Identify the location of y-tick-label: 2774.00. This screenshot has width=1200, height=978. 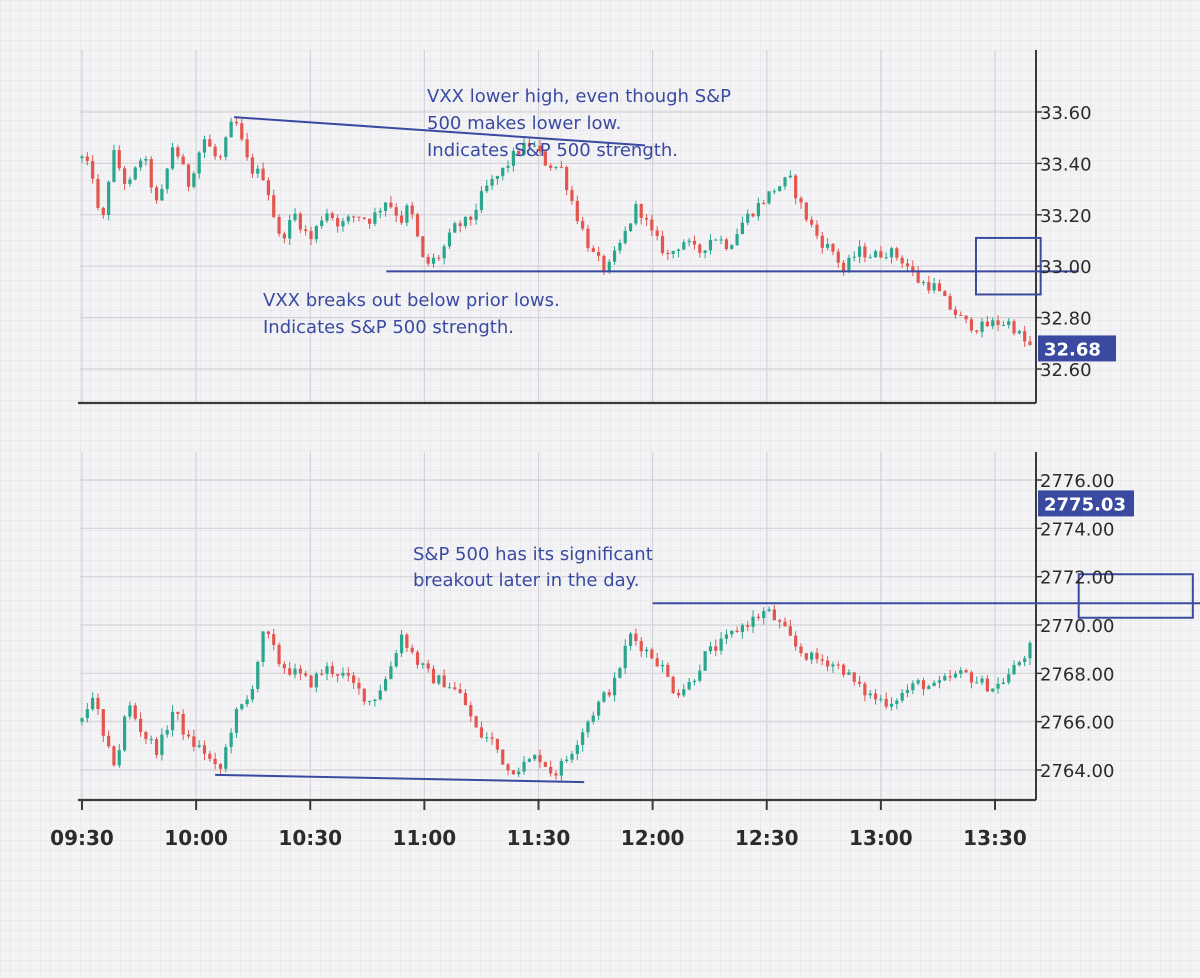
(1077, 529).